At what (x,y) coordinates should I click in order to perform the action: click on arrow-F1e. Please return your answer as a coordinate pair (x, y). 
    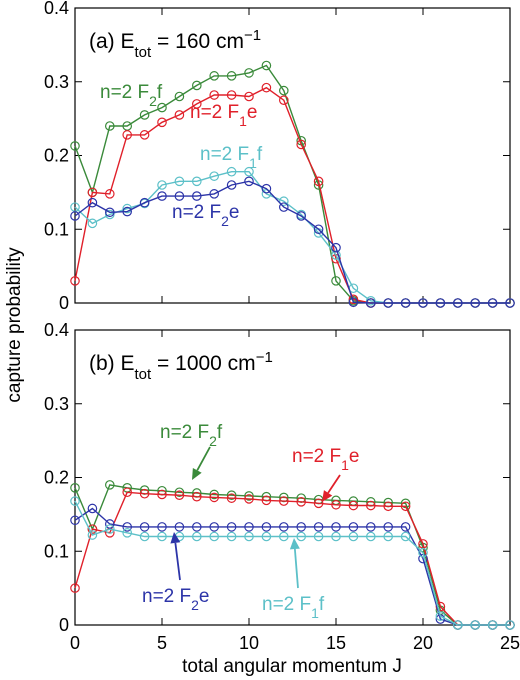
    Looking at the image, I should click on (334, 484).